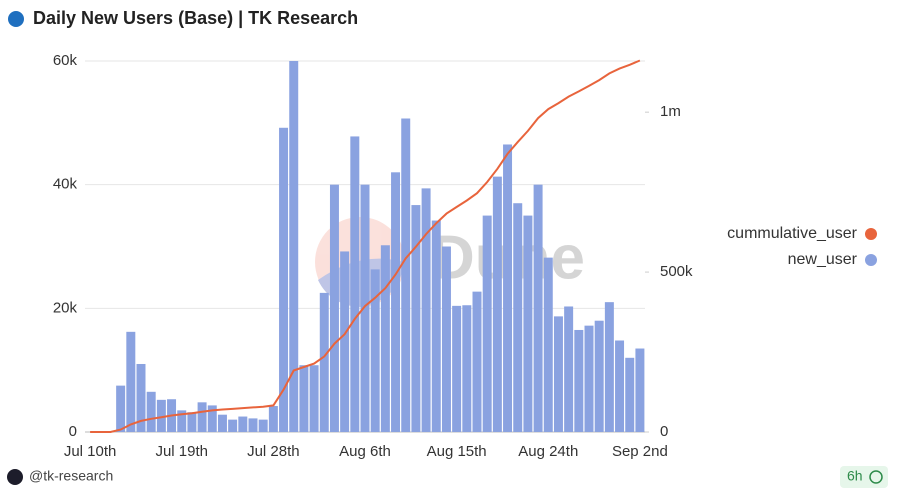 The image size is (897, 500). What do you see at coordinates (792, 233) in the screenshot?
I see `legend-label: cummulative_user` at bounding box center [792, 233].